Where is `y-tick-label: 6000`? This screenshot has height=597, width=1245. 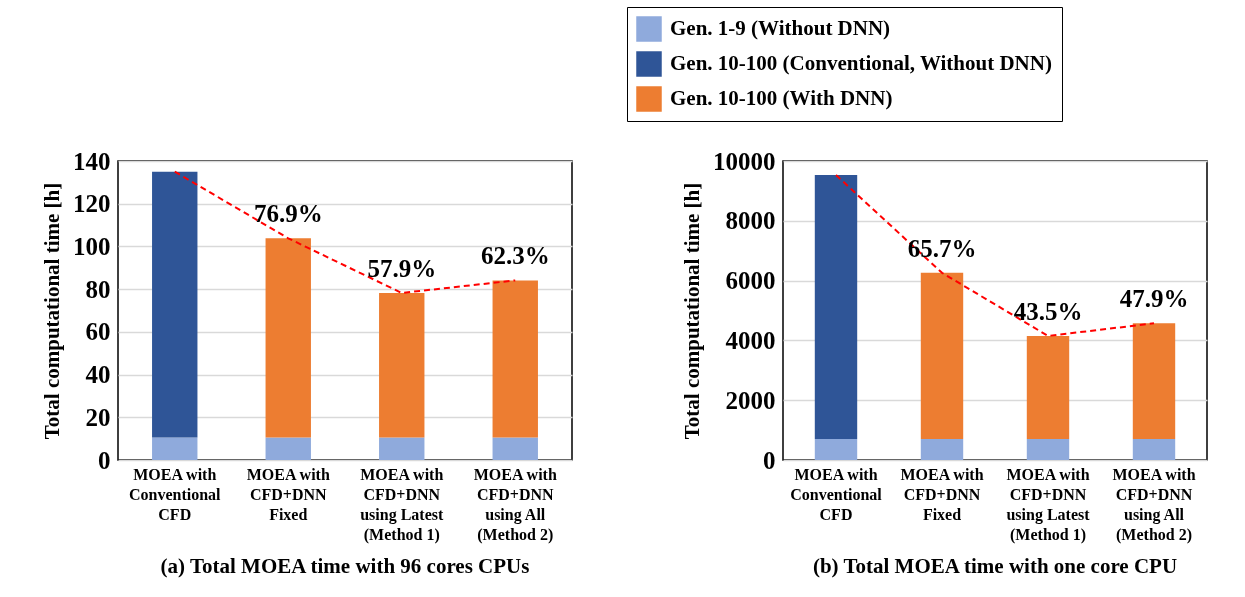 y-tick-label: 6000 is located at coordinates (750, 281).